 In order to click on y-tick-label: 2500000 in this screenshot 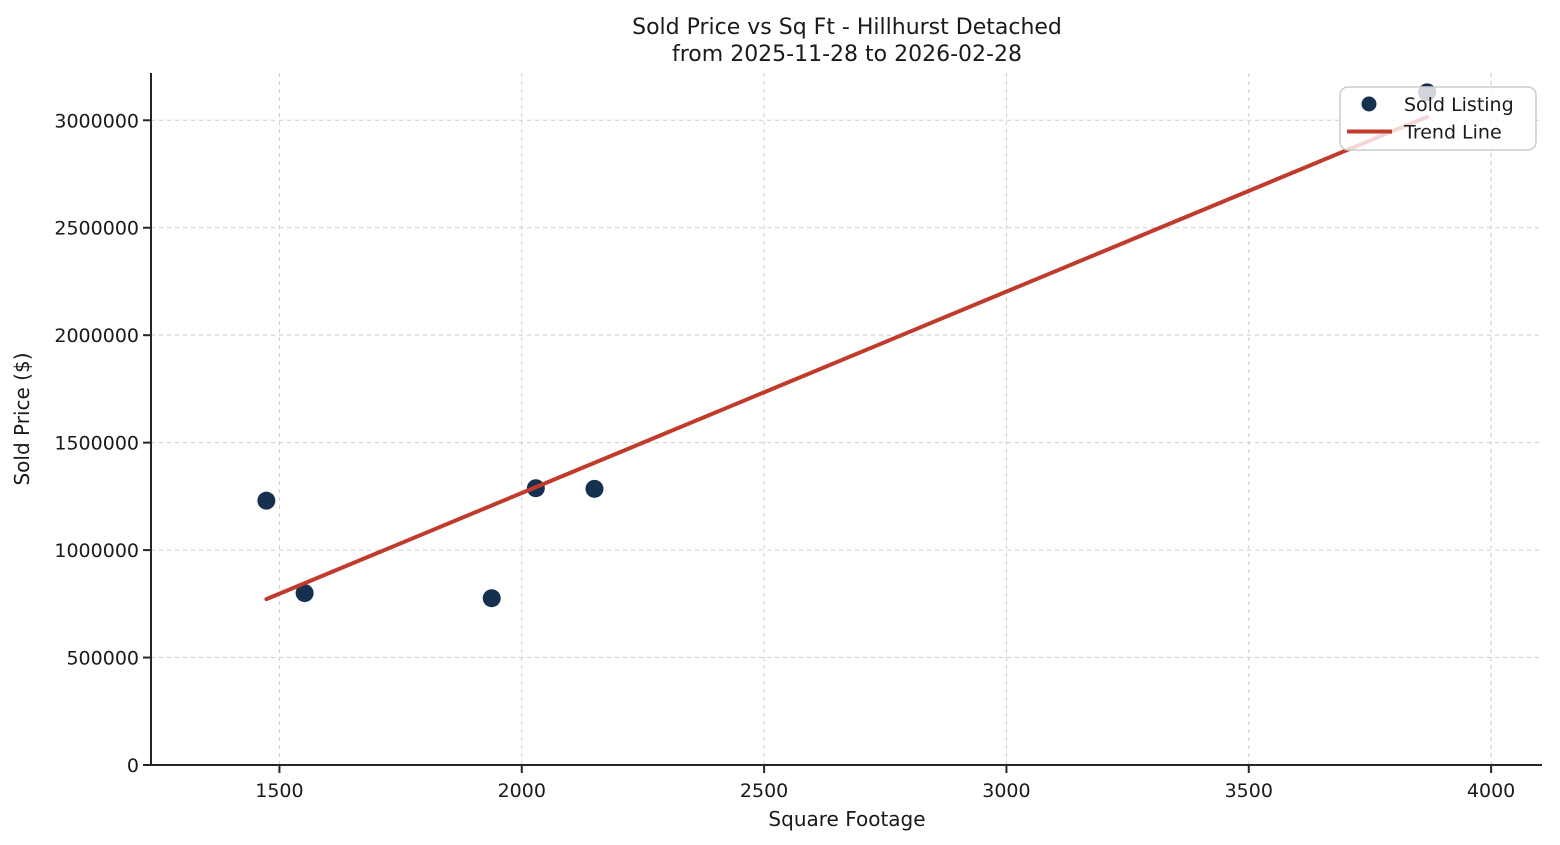, I will do `click(96, 229)`.